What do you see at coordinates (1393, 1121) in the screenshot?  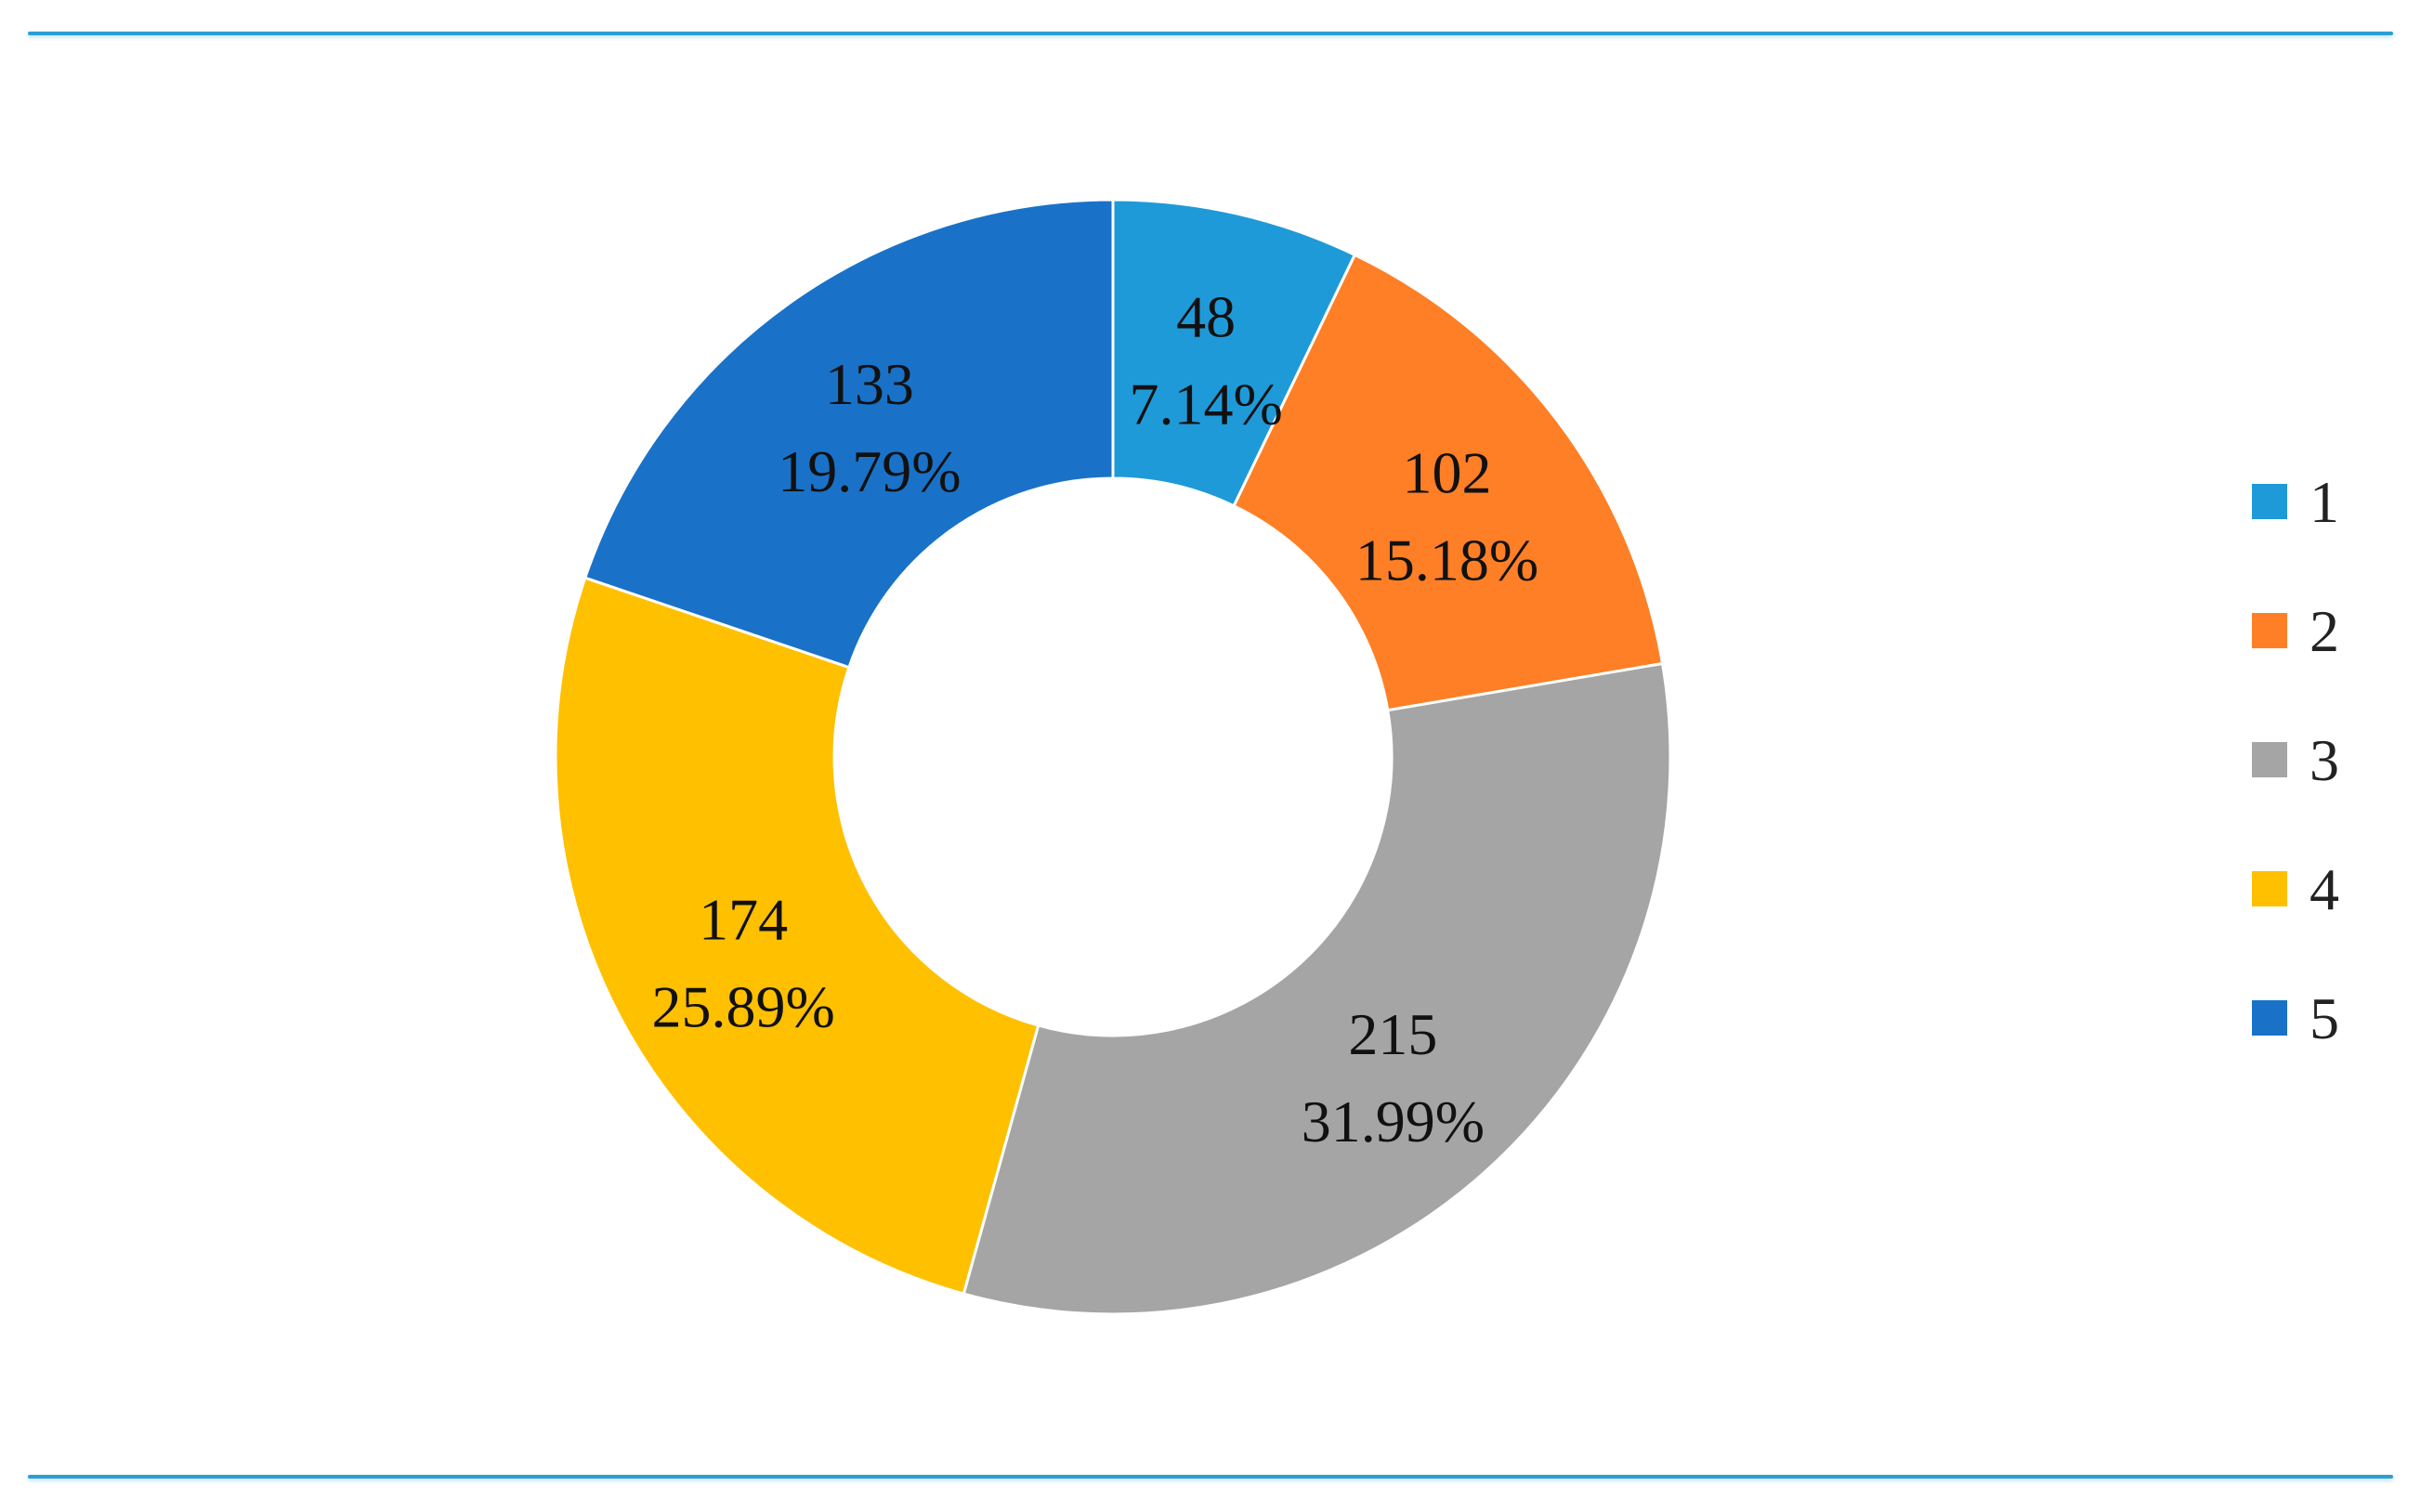 I see `slice-percent-label-3: 31.99%` at bounding box center [1393, 1121].